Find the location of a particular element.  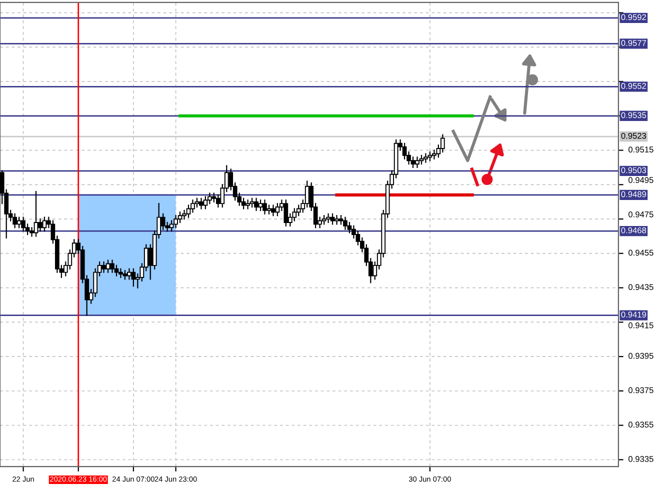

y-tick-label: 0.9515 is located at coordinates (641, 149).